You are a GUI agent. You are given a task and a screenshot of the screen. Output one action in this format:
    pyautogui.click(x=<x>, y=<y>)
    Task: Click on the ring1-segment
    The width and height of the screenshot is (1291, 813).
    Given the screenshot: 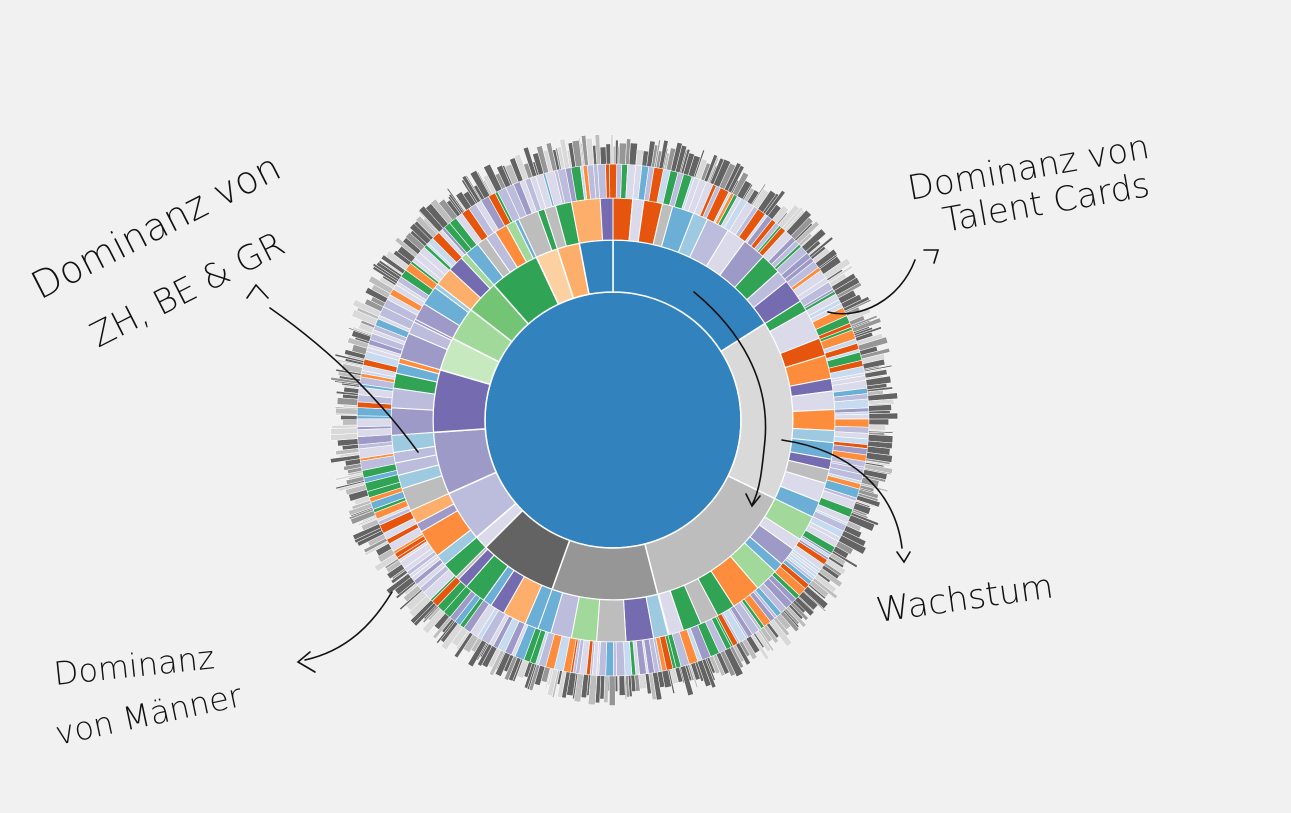 What is the action you would take?
    pyautogui.click(x=605, y=570)
    